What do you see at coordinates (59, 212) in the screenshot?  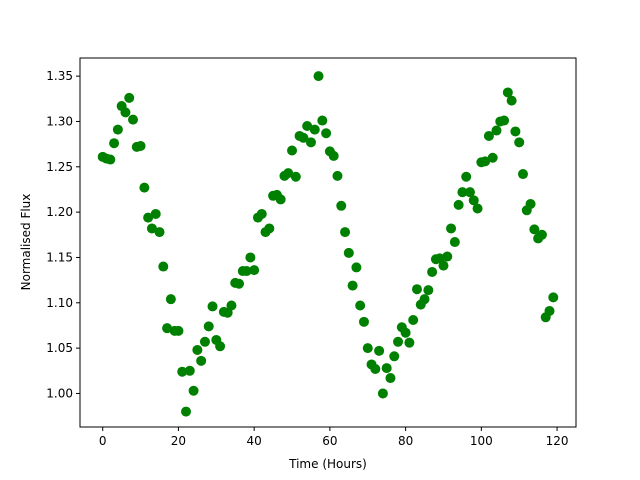 I see `y-tick-label: 1.20` at bounding box center [59, 212].